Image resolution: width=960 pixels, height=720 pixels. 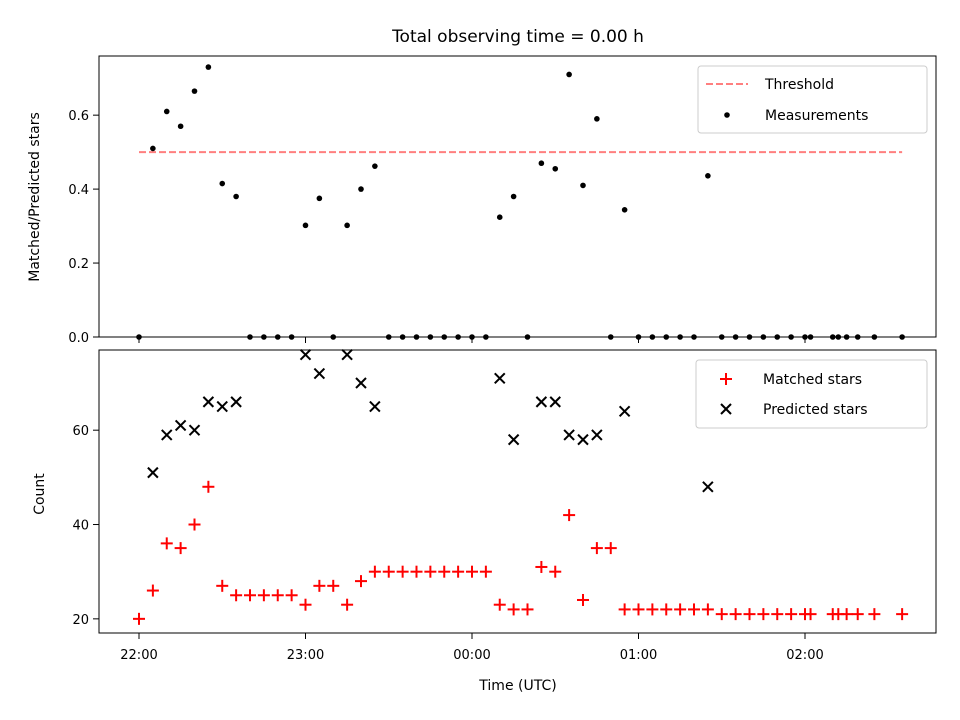 What do you see at coordinates (35, 197) in the screenshot?
I see `ratio-y-axis-label: Matched/Predicted stars` at bounding box center [35, 197].